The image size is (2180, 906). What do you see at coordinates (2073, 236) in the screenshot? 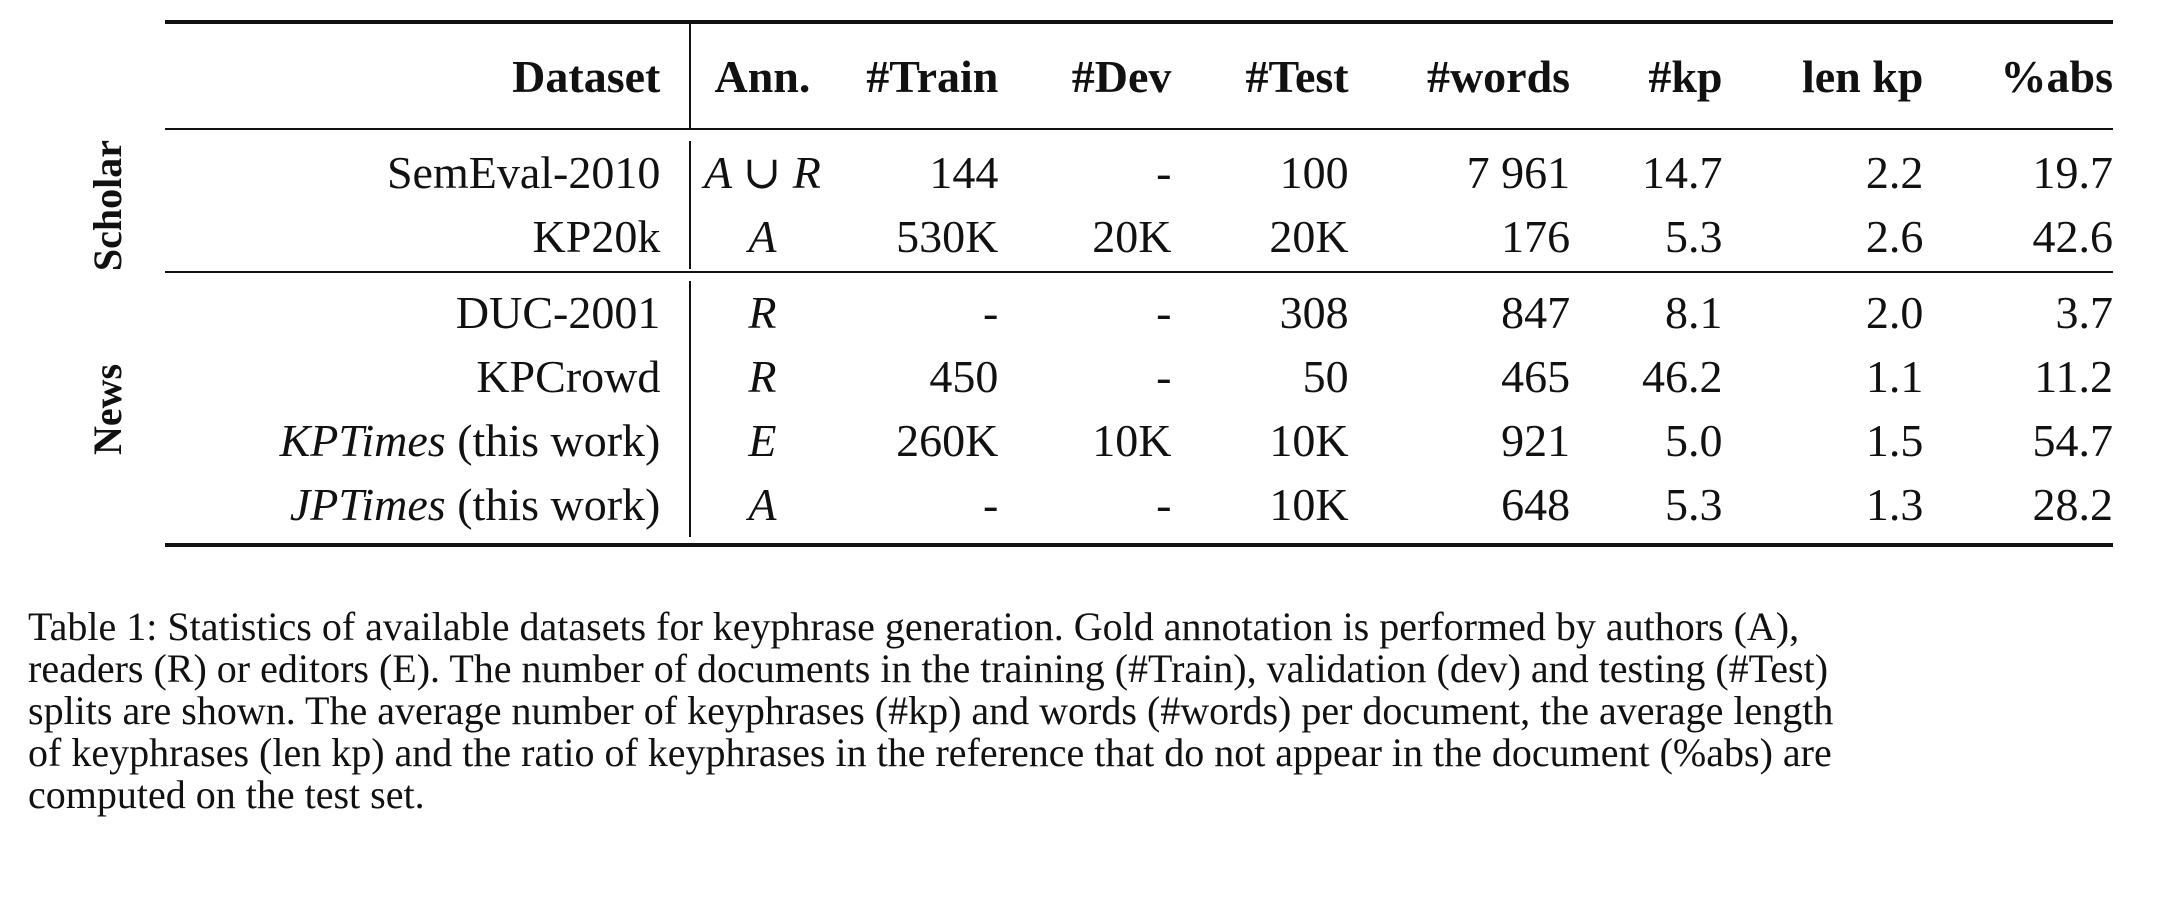
I see `cell-abs: 42.6` at bounding box center [2073, 236].